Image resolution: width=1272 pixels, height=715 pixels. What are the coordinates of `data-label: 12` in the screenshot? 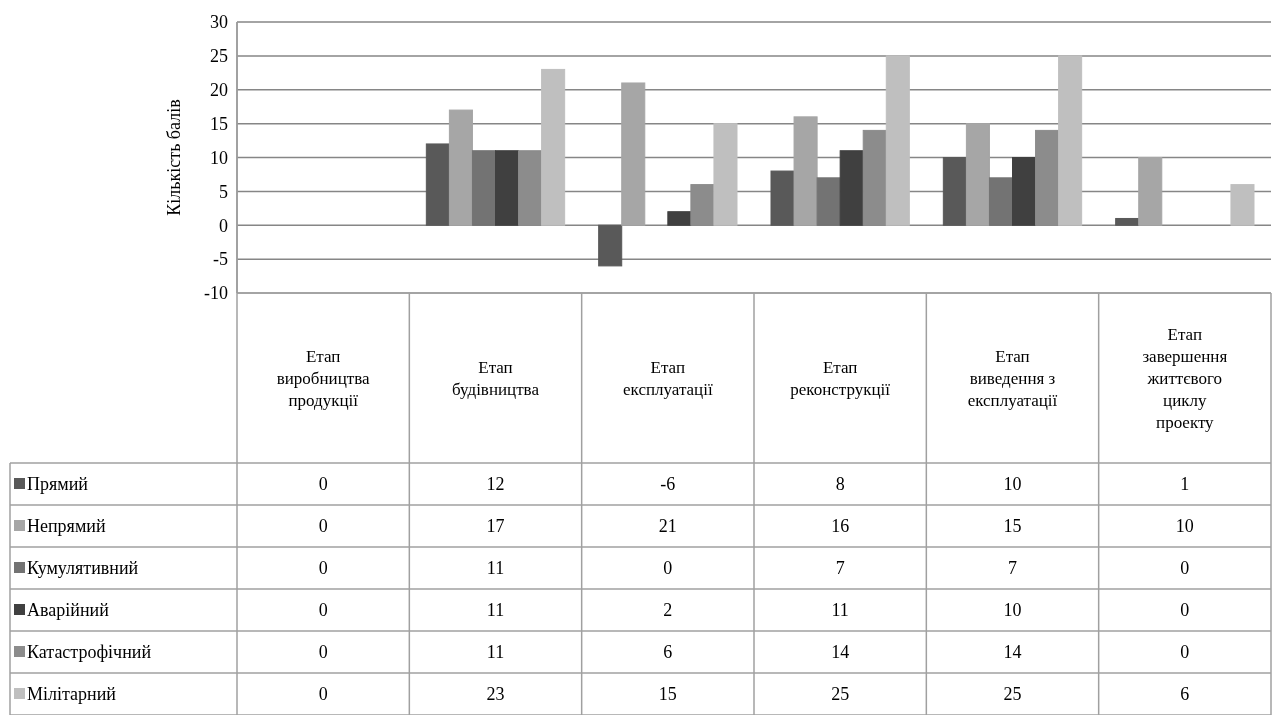 It's located at (495, 484).